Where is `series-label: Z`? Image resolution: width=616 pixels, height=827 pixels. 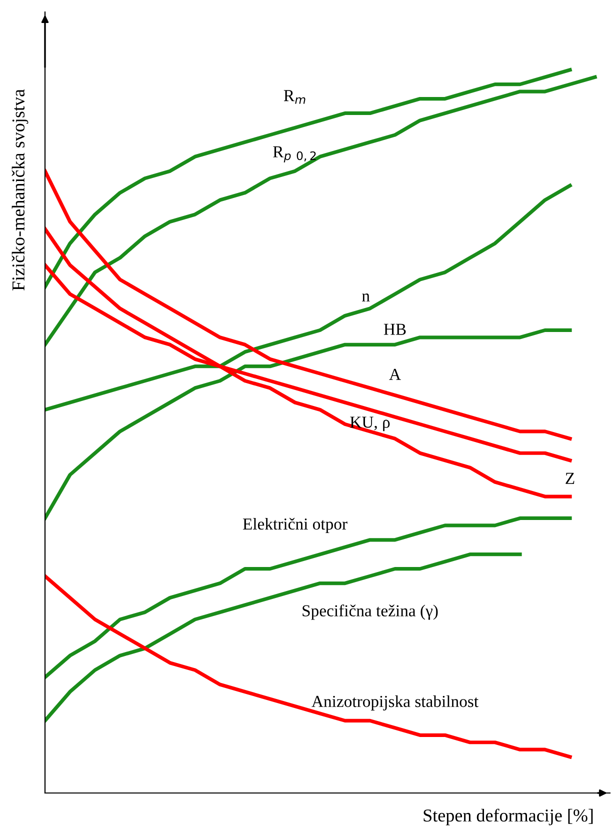
series-label: Z is located at coordinates (570, 478).